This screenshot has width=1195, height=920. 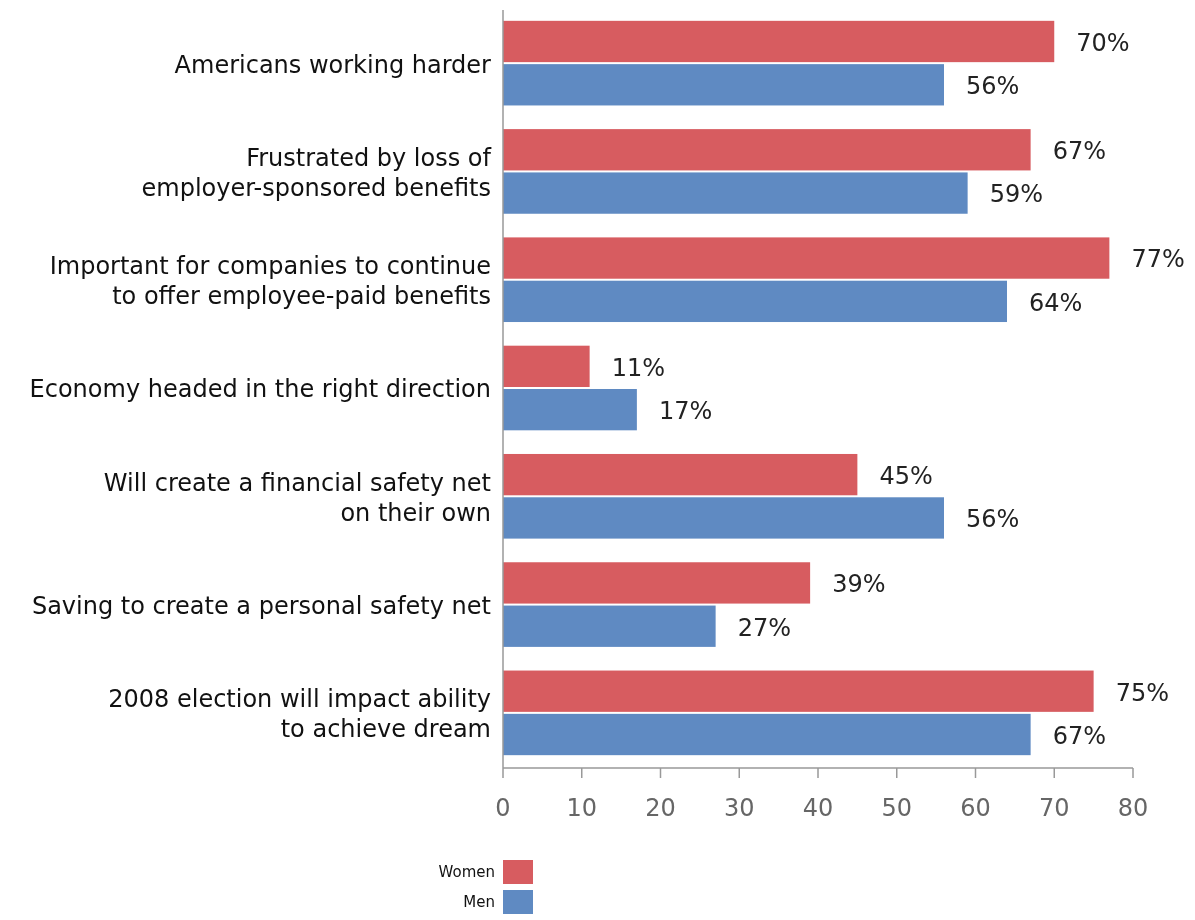 What do you see at coordinates (764, 627) in the screenshot?
I see `data-label: 27%` at bounding box center [764, 627].